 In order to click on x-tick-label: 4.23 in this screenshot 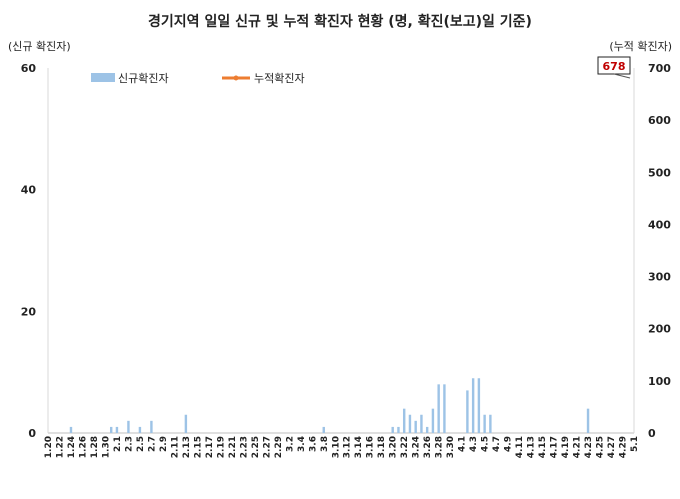, I will do `click(589, 447)`.